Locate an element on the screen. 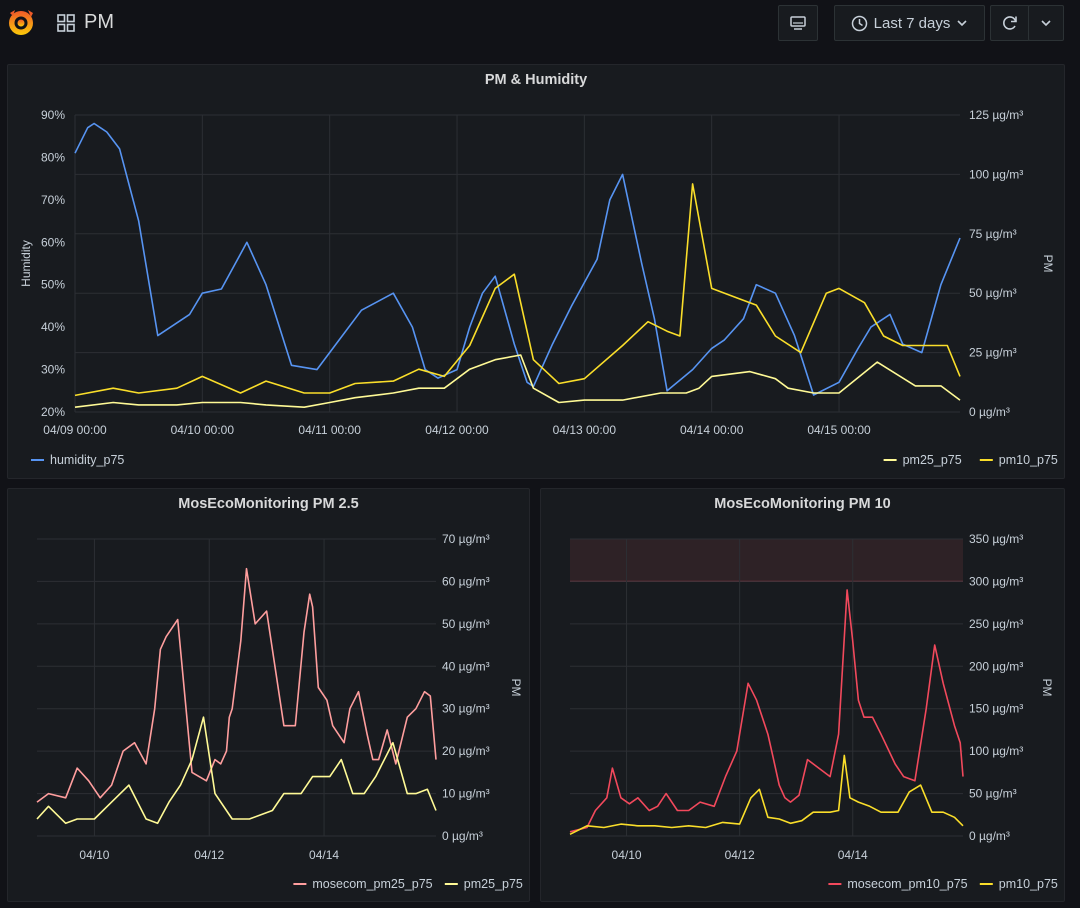 The image size is (1080, 908). refresh-interval-dropdown is located at coordinates (1046, 23).